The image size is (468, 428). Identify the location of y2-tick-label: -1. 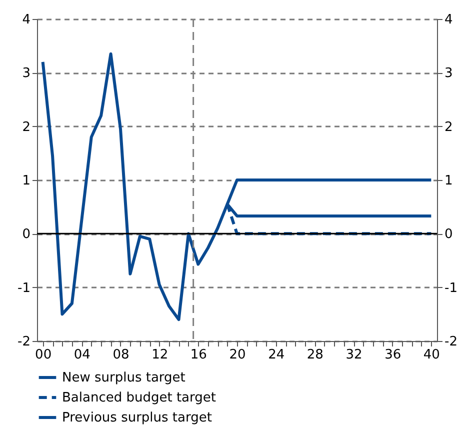
(451, 288).